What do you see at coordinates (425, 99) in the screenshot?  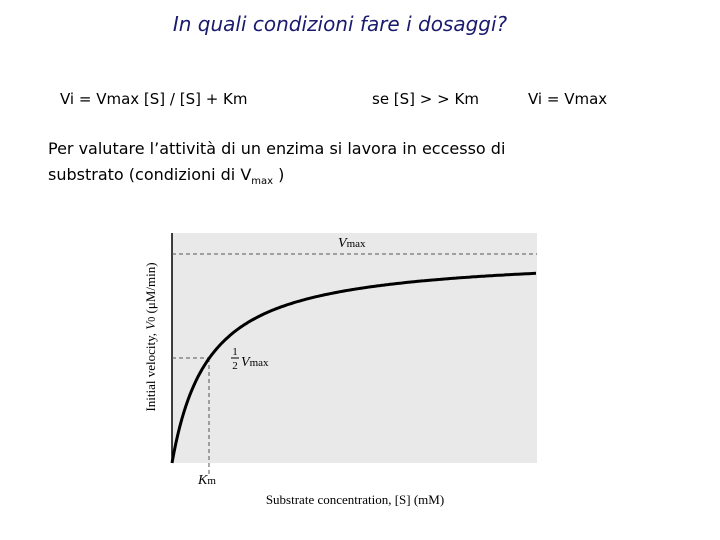 I see `formula: se [S] > > Km` at bounding box center [425, 99].